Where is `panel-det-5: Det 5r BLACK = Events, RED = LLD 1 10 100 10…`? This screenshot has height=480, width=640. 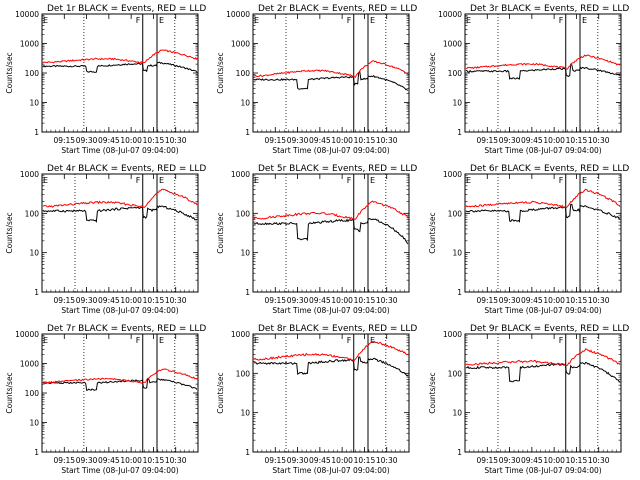
panel-det-5: Det 5r BLACK = Events, RED = LLD 1 10 100 10… is located at coordinates (316, 239).